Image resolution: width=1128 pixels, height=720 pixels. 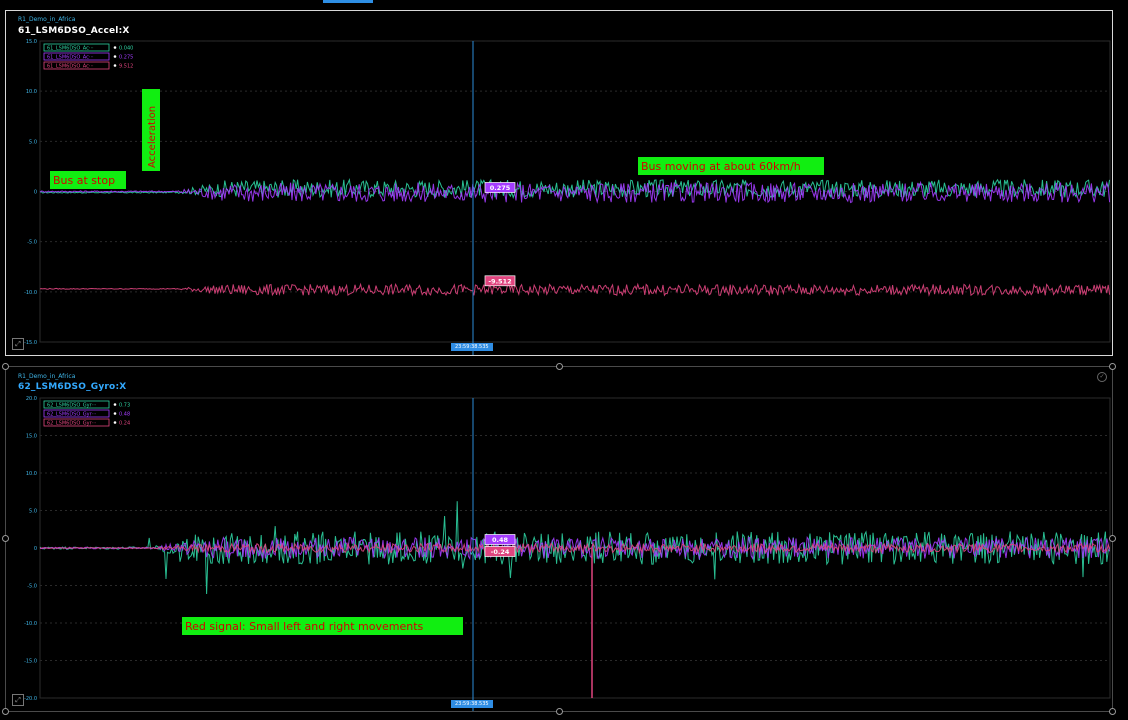 What do you see at coordinates (124, 406) in the screenshot?
I see `legend-item-value: 0.73` at bounding box center [124, 406].